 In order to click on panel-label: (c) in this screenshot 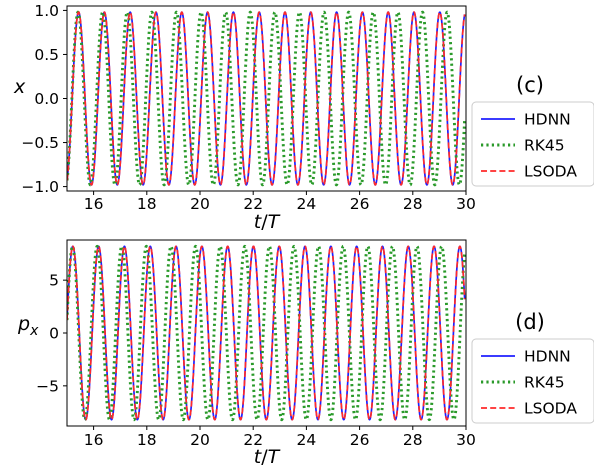, I will do `click(530, 85)`.